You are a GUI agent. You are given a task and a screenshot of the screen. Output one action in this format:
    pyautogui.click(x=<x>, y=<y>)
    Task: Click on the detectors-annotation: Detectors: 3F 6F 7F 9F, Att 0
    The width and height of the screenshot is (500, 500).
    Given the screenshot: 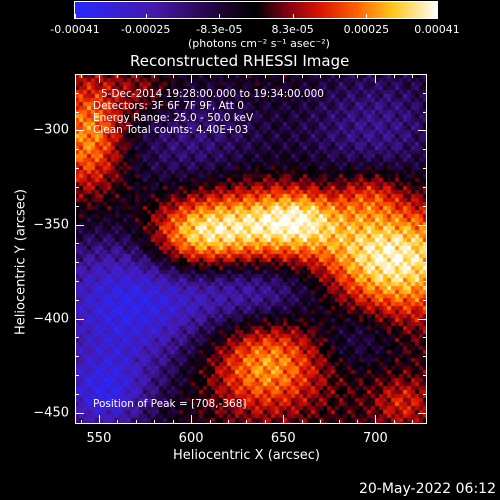 What is the action you would take?
    pyautogui.click(x=168, y=106)
    